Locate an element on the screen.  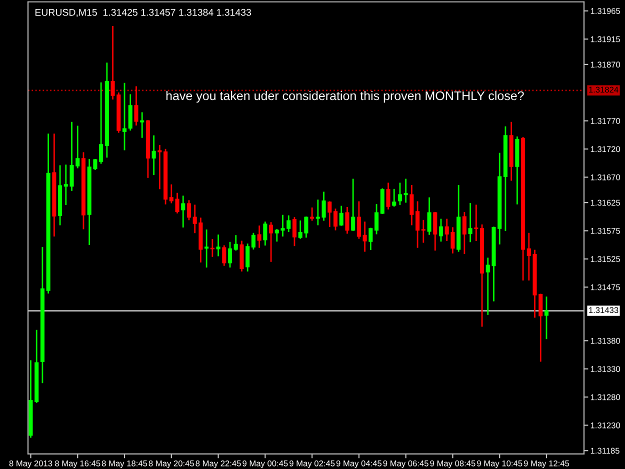
y-tick-label: 1.31380 is located at coordinates (605, 341).